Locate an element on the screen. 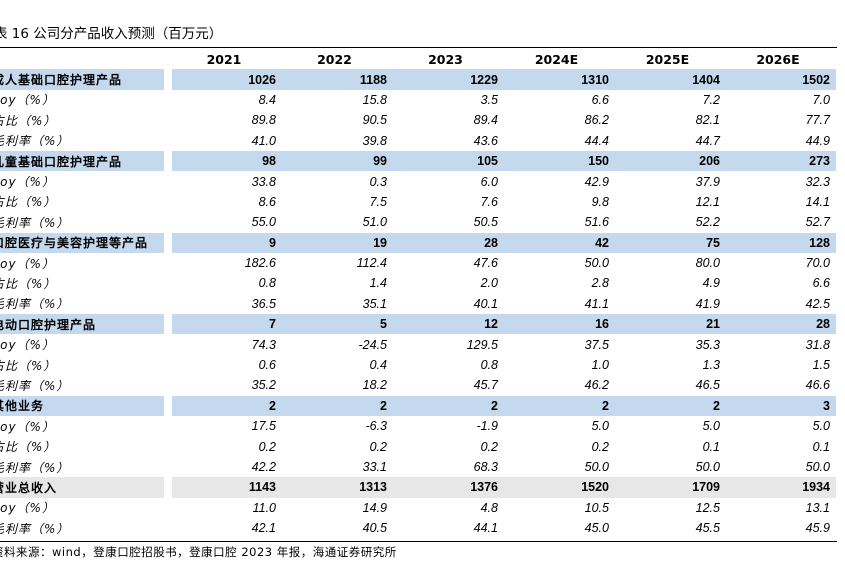 Image resolution: width=845 pixels, height=578 pixels. table-cell: 129.5 is located at coordinates (482, 344).